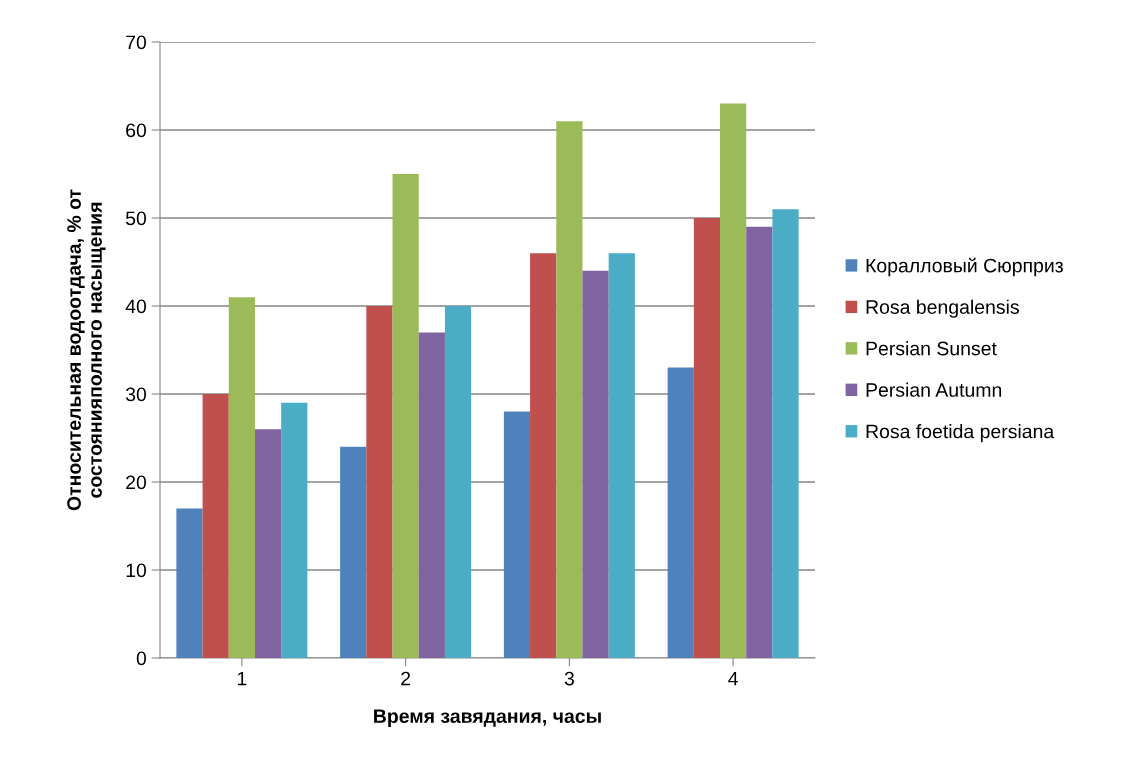 The image size is (1140, 775). I want to click on legend-label: Rosa foetida persiana, so click(960, 433).